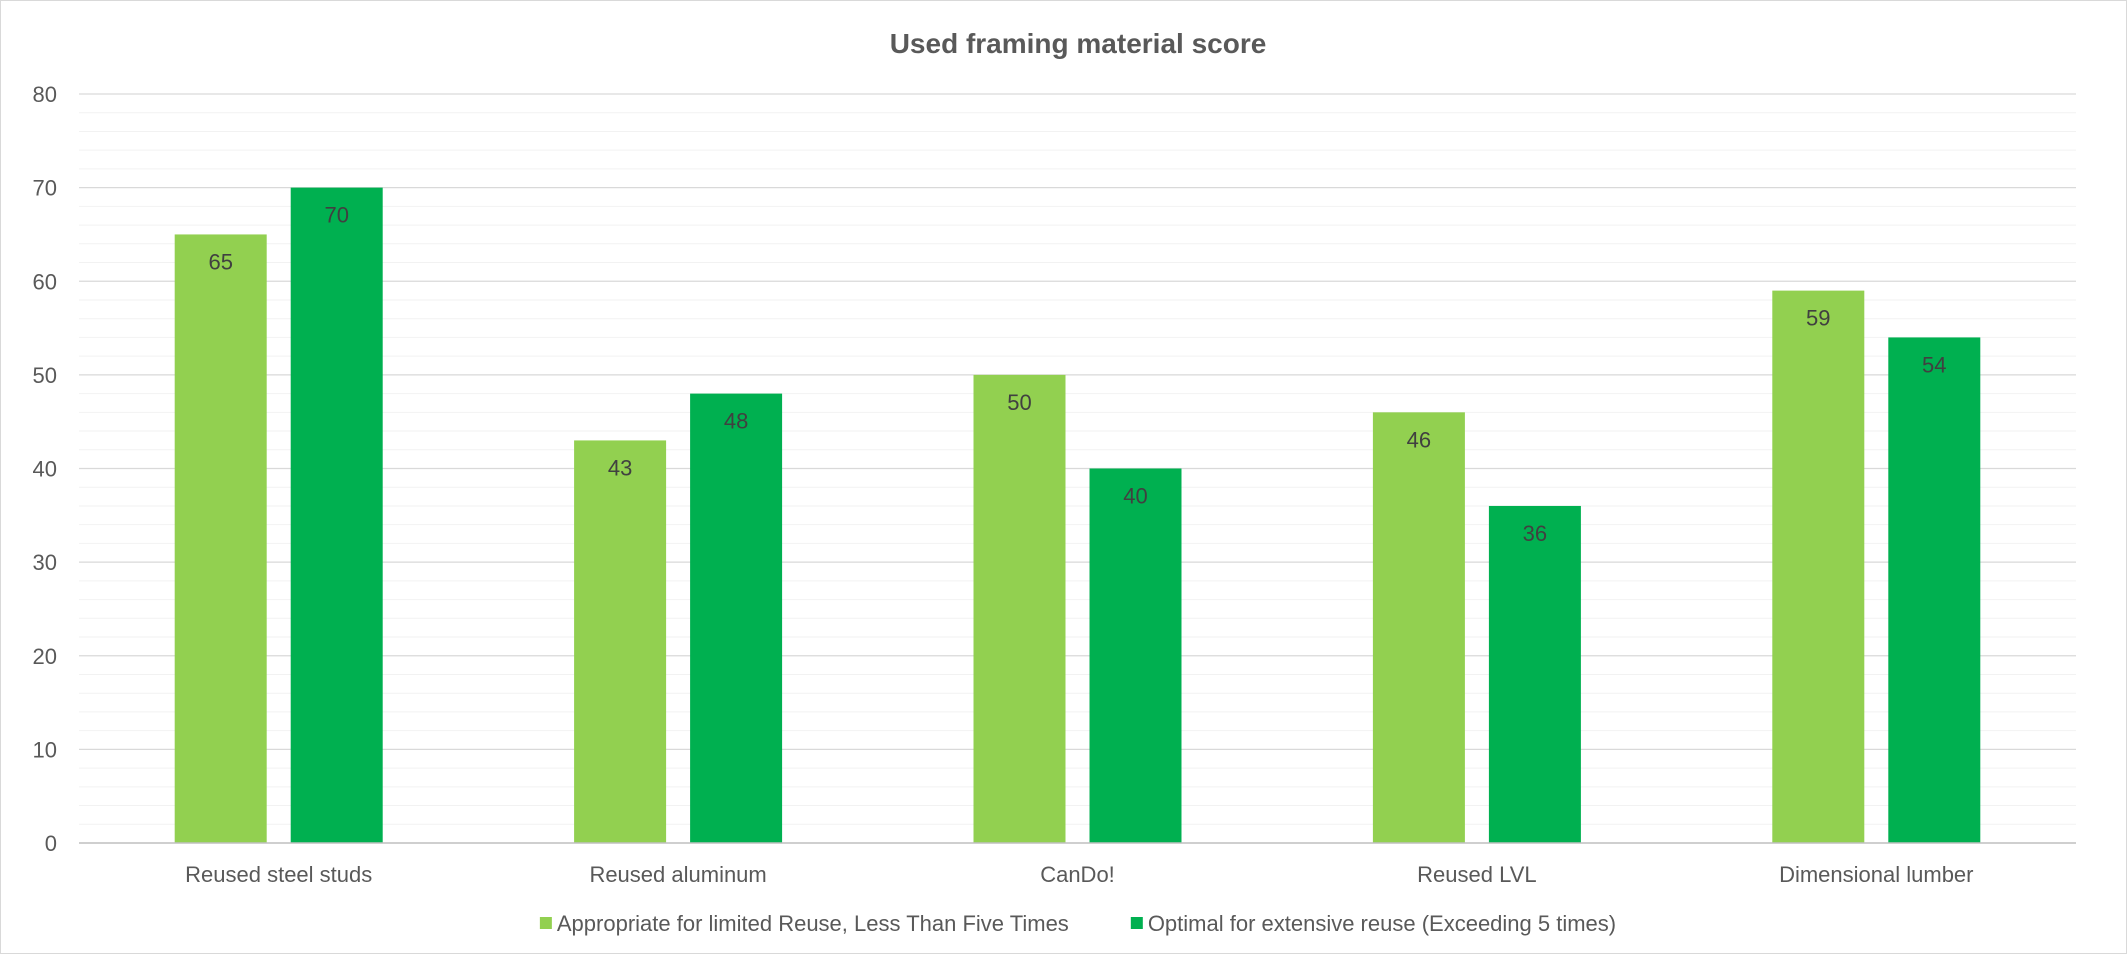 The image size is (2128, 956). I want to click on y-tick-label: 40, so click(45, 469).